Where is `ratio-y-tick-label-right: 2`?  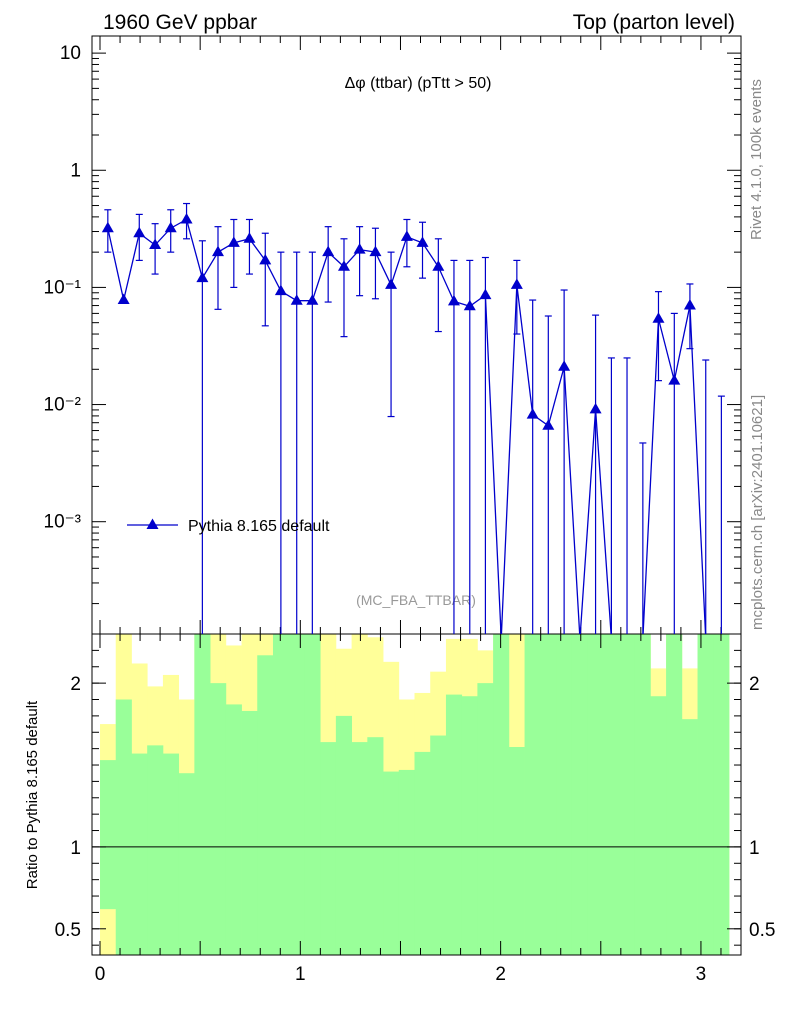 ratio-y-tick-label-right: 2 is located at coordinates (754, 684).